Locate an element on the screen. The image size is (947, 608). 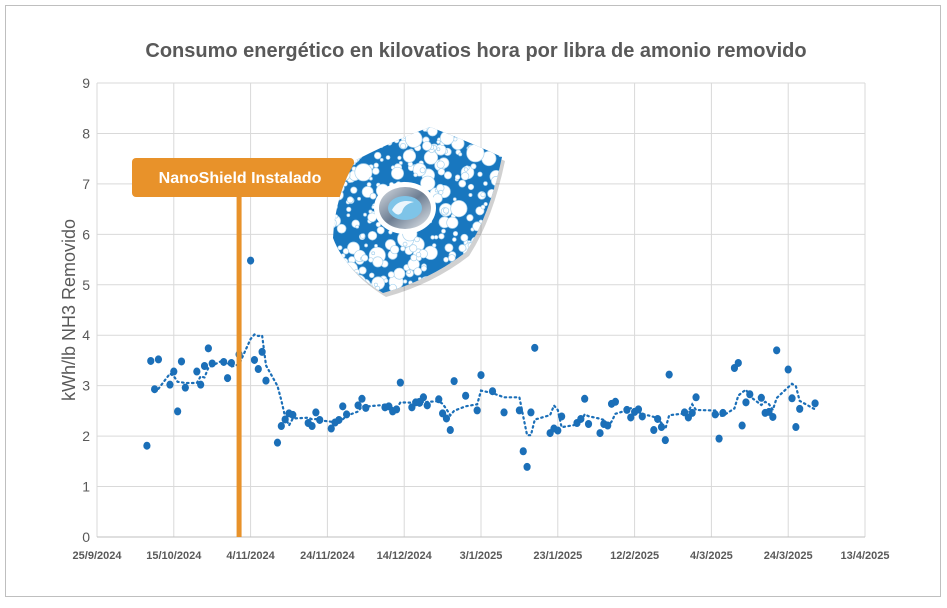
y-tick-labels: 0 1 2 3 4 5 6 7 8 9 is located at coordinates (86, 310).